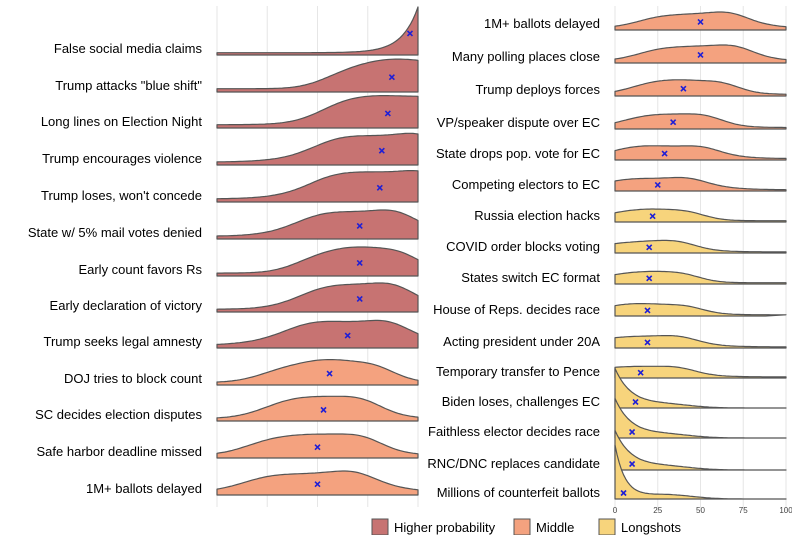  I want to click on ridge-state-w-5-mail-votes-denied, so click(317, 224).